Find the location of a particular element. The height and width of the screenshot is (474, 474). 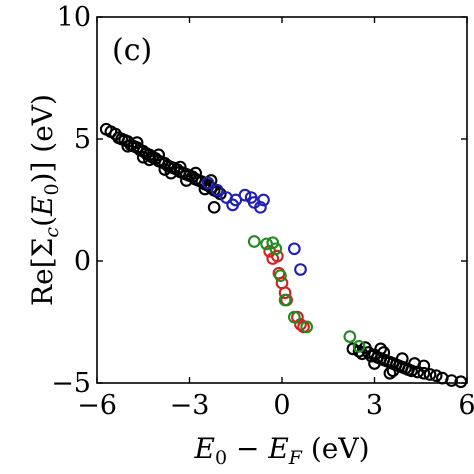

x-tick-label: −6 is located at coordinates (97, 405).